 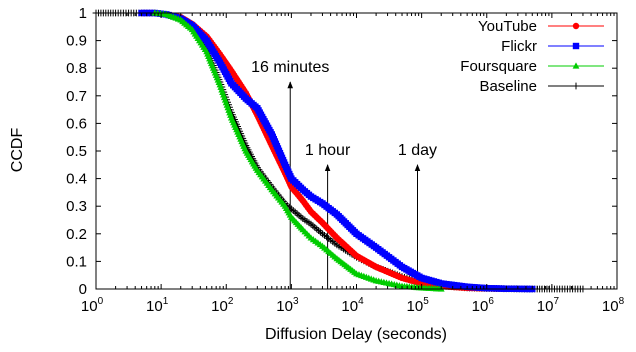 What do you see at coordinates (83, 289) in the screenshot?
I see `y-tick-label: 0` at bounding box center [83, 289].